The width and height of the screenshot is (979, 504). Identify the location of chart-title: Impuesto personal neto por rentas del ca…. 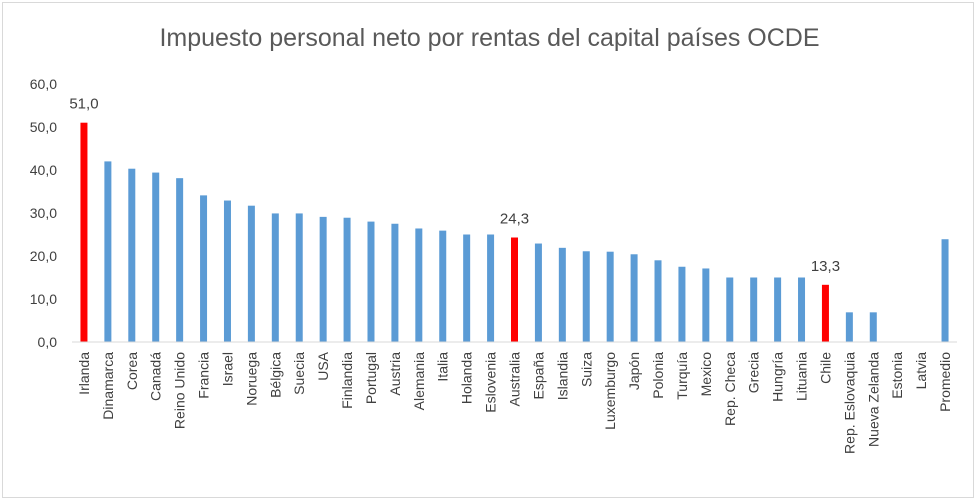
(489, 38).